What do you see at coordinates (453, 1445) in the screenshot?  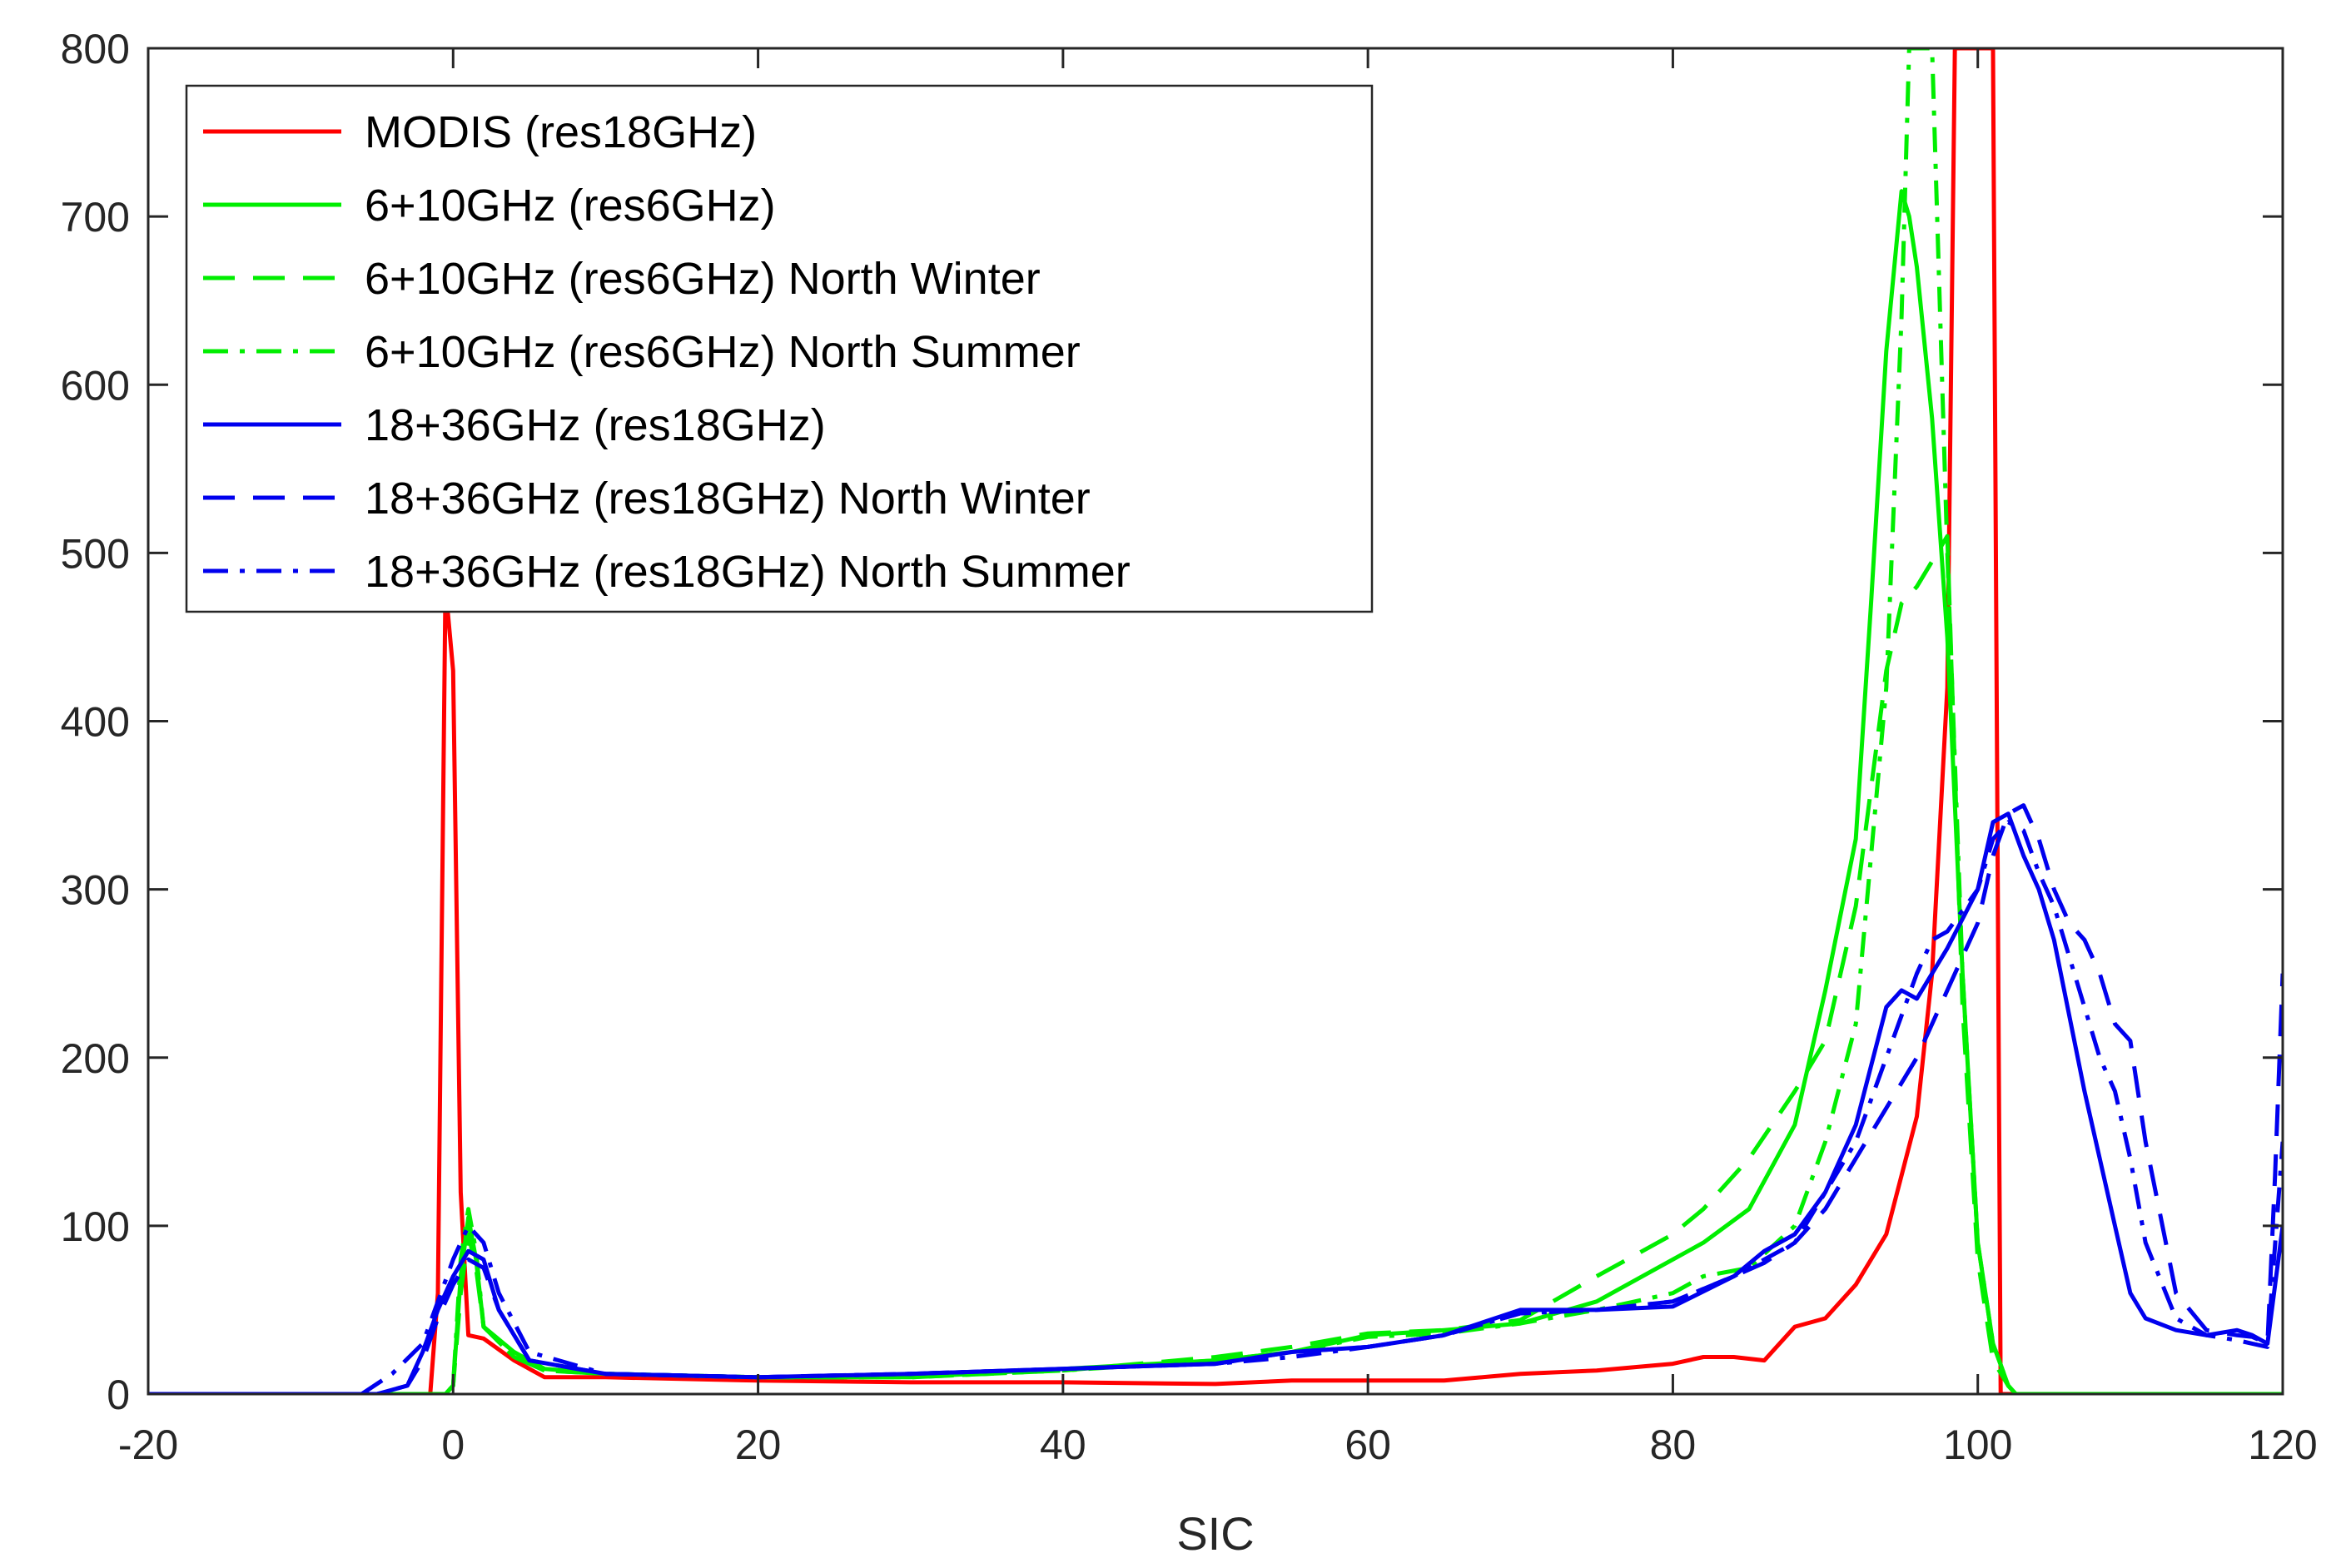 I see `x-tick-label: 0` at bounding box center [453, 1445].